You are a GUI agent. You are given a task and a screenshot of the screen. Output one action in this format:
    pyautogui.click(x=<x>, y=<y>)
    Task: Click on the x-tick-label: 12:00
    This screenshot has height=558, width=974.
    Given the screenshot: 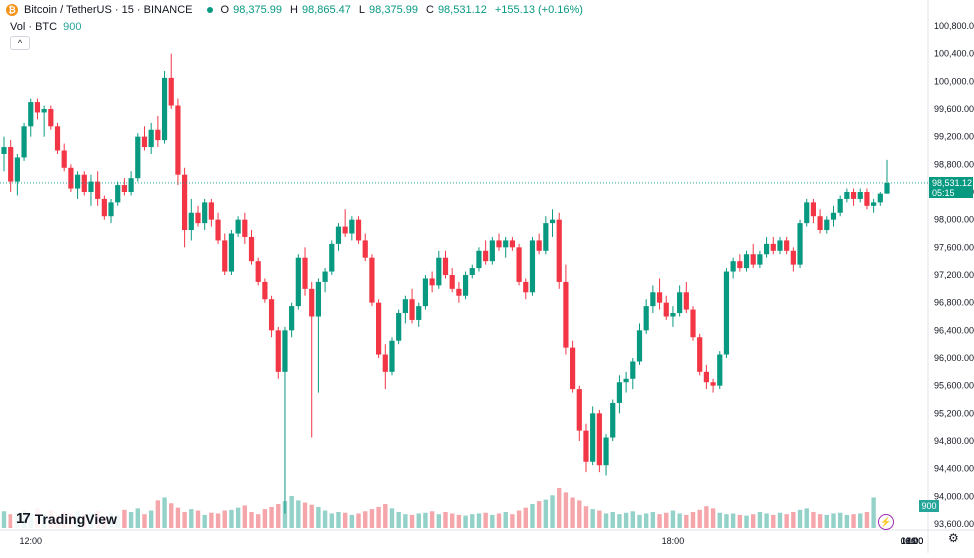 What is the action you would take?
    pyautogui.click(x=912, y=541)
    